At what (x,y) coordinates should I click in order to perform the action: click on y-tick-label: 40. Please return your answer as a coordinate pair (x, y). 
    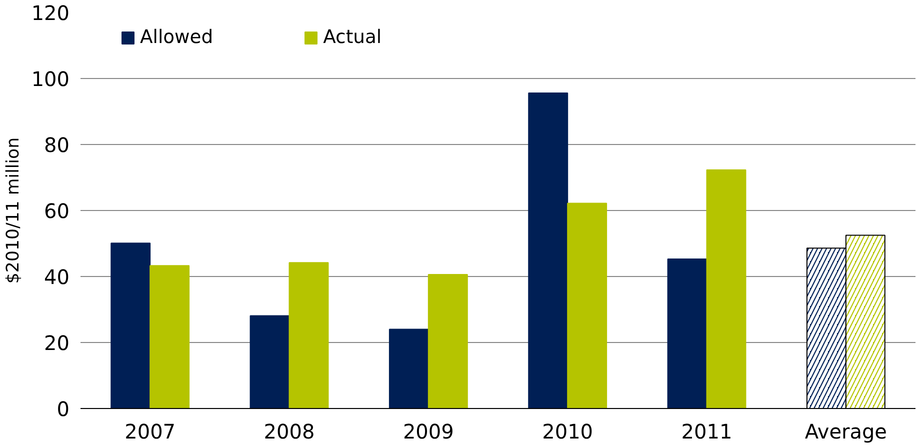
    Looking at the image, I should click on (57, 277).